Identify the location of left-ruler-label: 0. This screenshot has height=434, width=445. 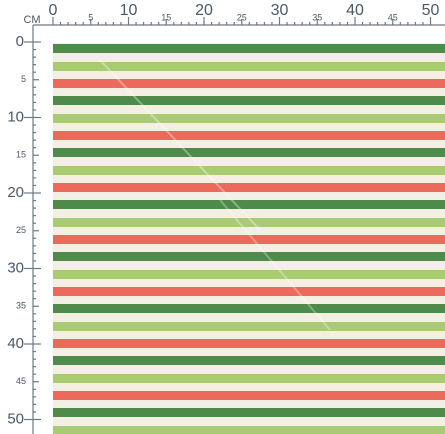
(20, 41).